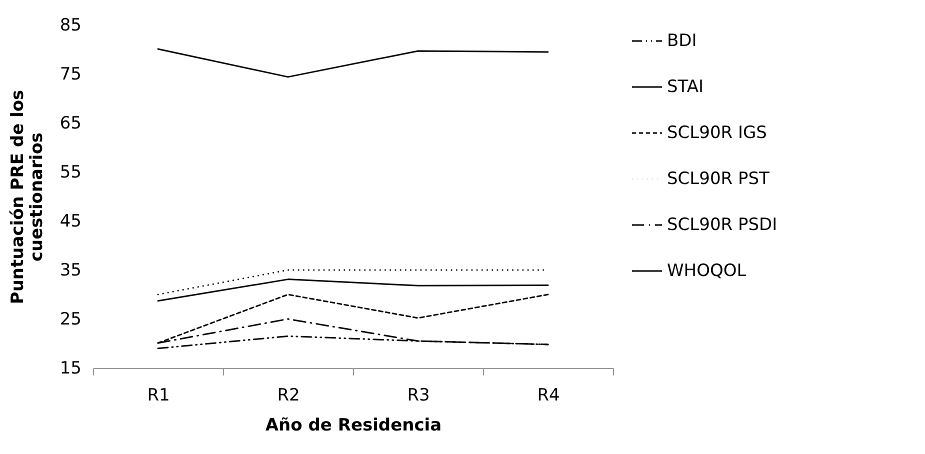 This screenshot has width=925, height=454. Describe the element at coordinates (722, 225) in the screenshot. I see `legend-label: SCL90R PSDI` at that location.